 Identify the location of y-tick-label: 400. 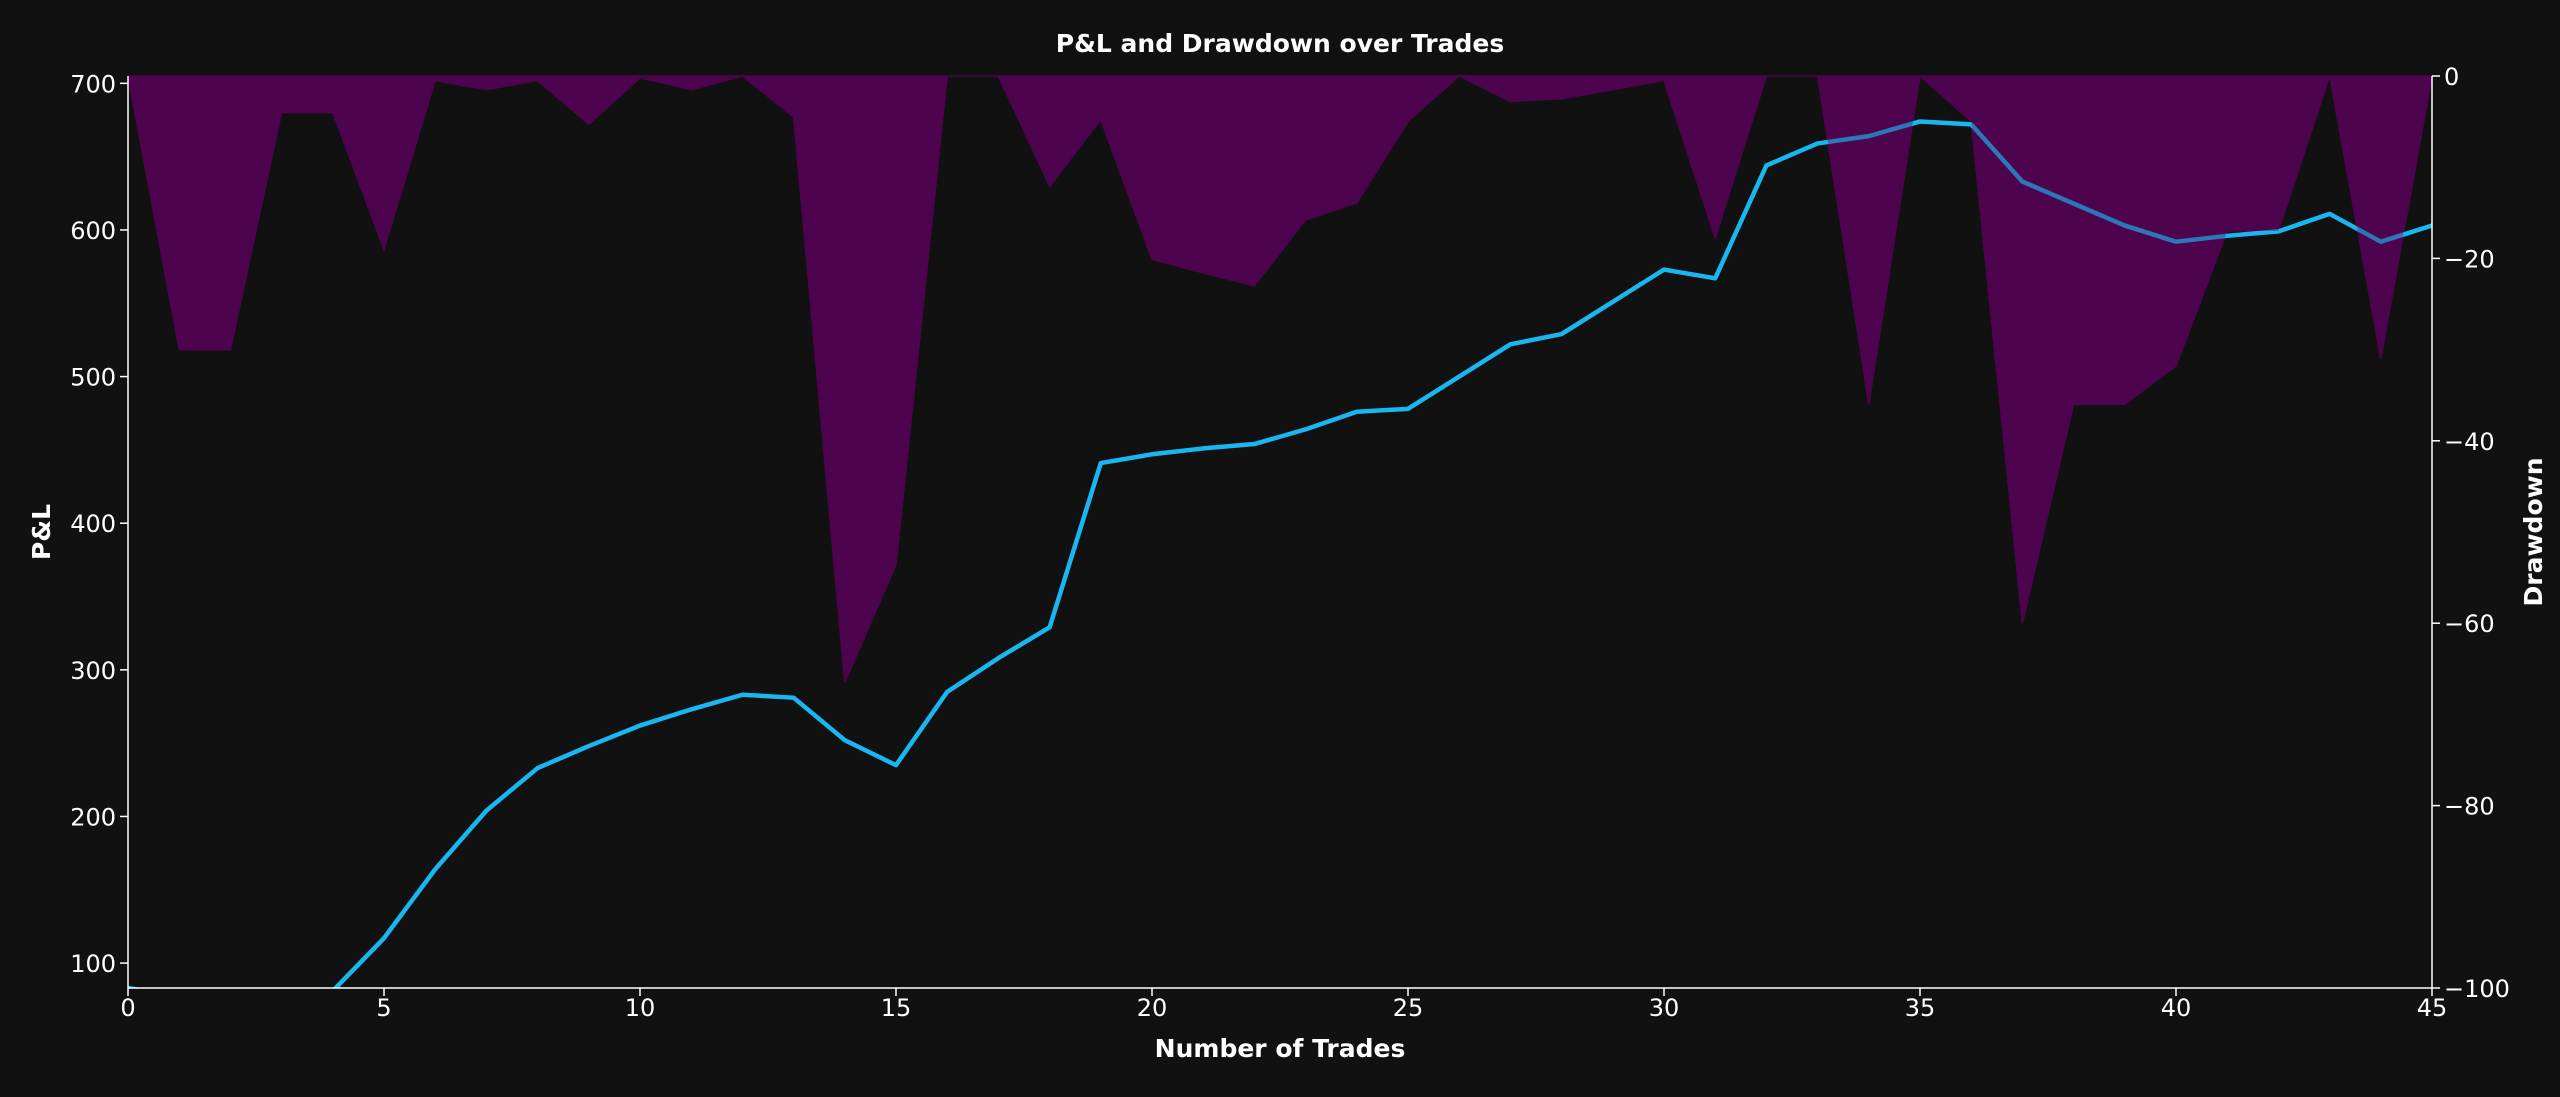
(93, 524).